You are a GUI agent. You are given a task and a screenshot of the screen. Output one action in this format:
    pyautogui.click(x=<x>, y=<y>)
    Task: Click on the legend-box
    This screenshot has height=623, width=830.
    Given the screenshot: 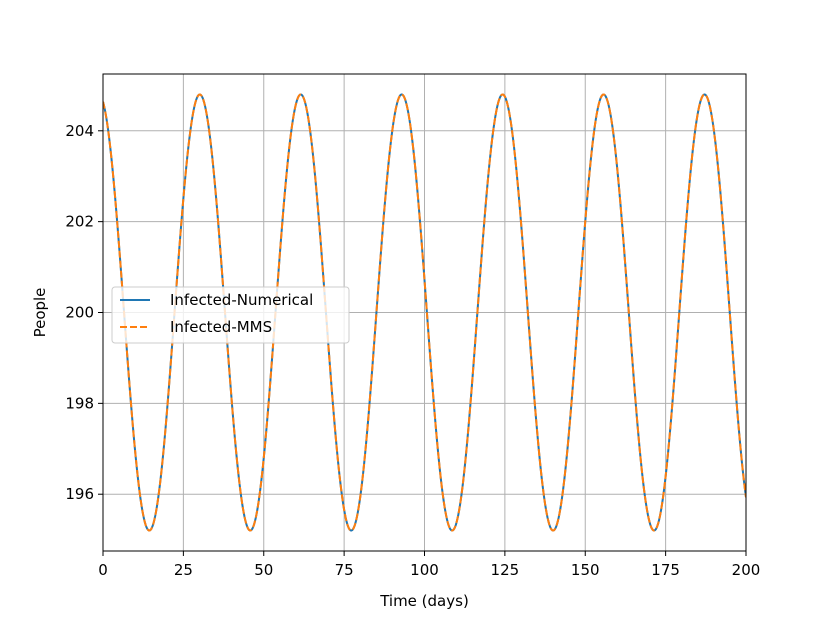 What is the action you would take?
    pyautogui.click(x=230, y=315)
    